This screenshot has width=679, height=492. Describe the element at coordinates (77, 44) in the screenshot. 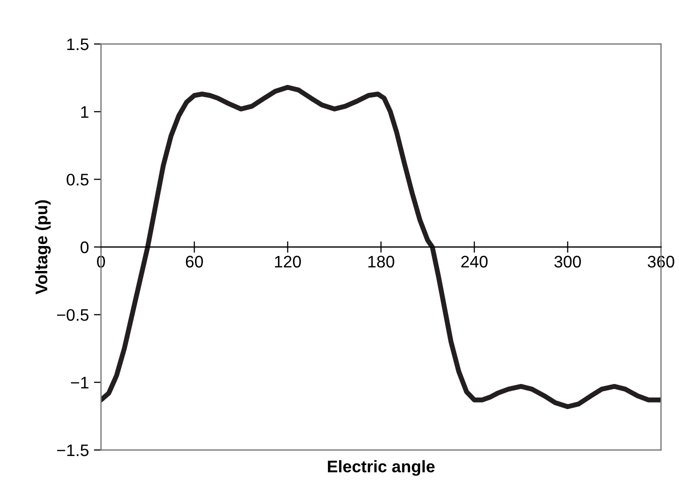

I see `y-tick-label: 1.5` at that location.